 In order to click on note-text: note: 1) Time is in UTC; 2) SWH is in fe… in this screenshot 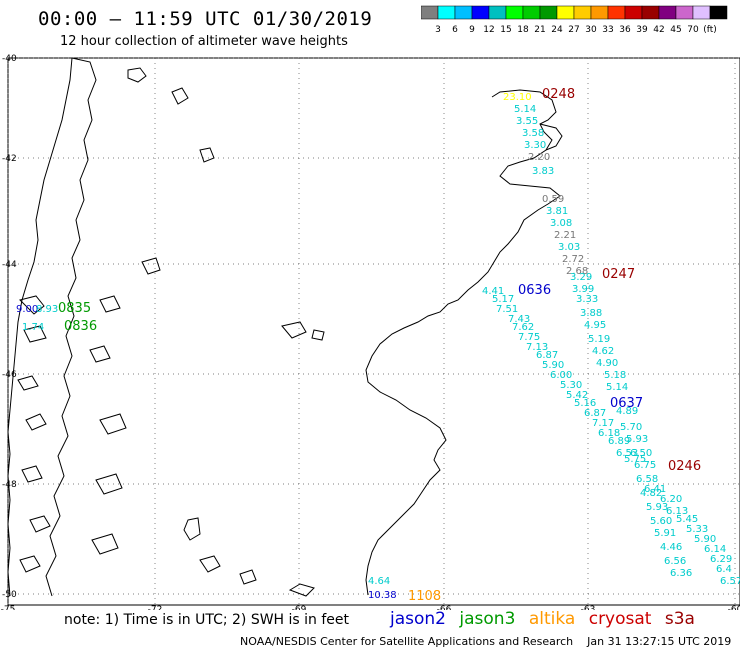, I will do `click(207, 620)`.